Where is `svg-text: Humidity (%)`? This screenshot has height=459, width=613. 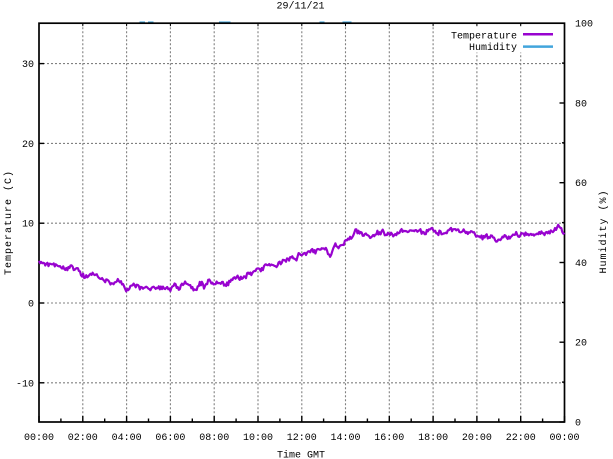 svg-text: Humidity (%) is located at coordinates (604, 231).